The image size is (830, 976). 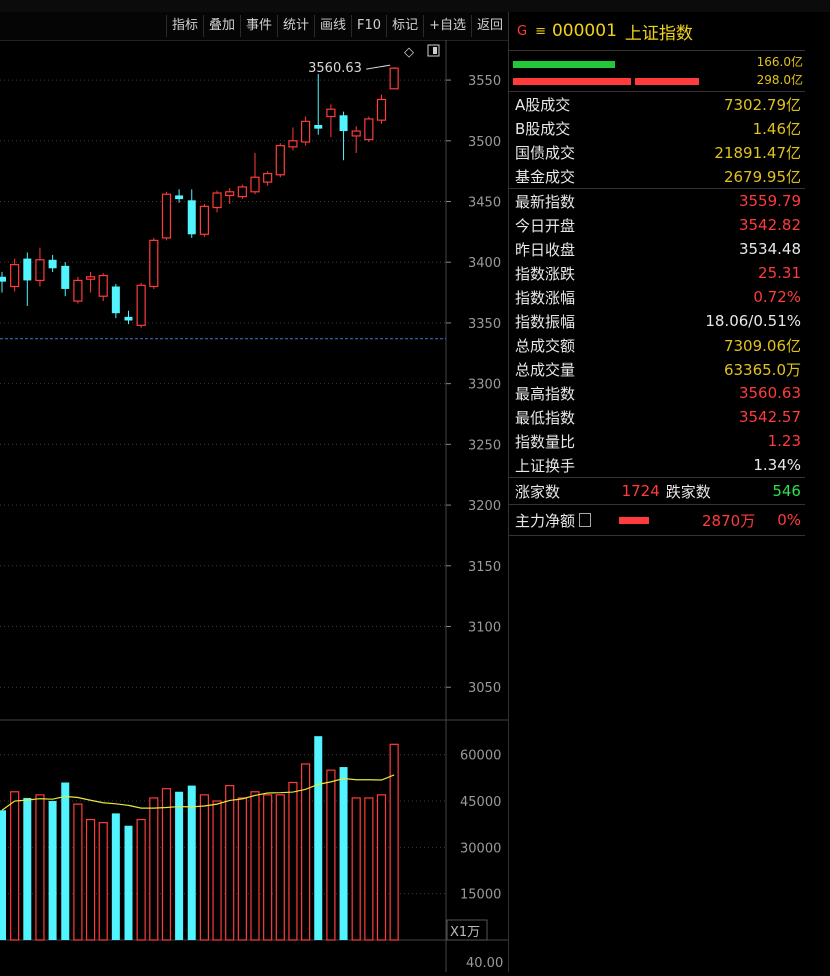 I want to click on stat-label: 昨日收盘, so click(x=545, y=249).